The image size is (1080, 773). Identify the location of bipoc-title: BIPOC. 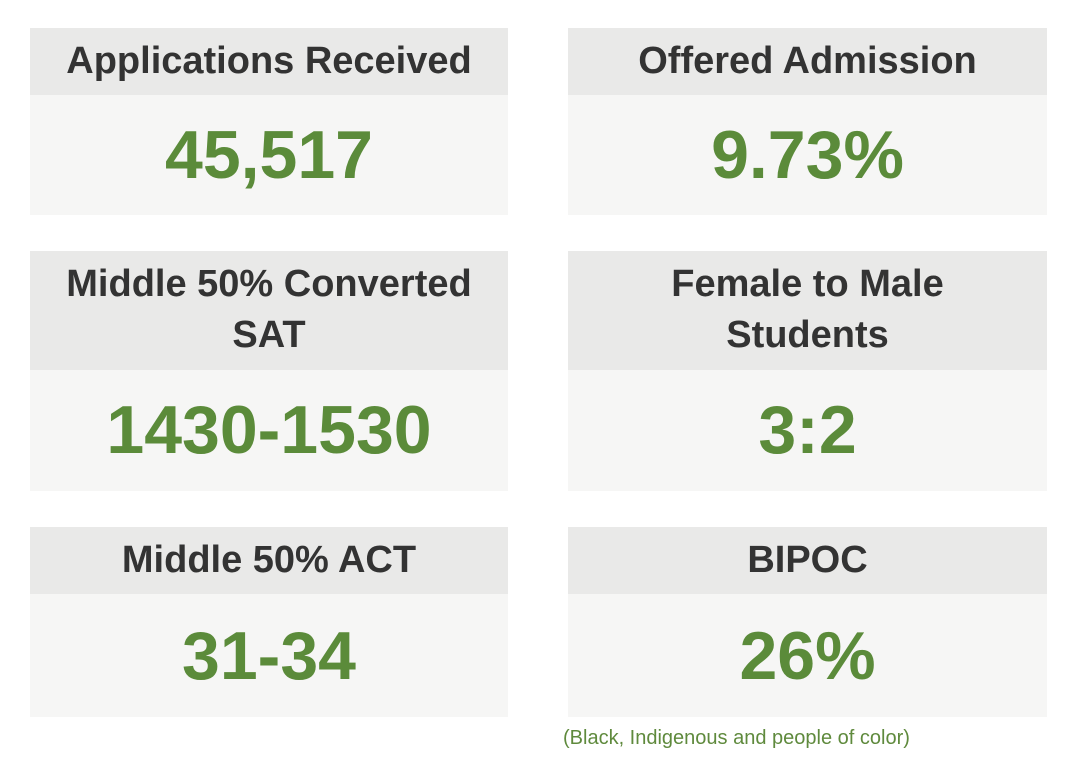
(807, 560).